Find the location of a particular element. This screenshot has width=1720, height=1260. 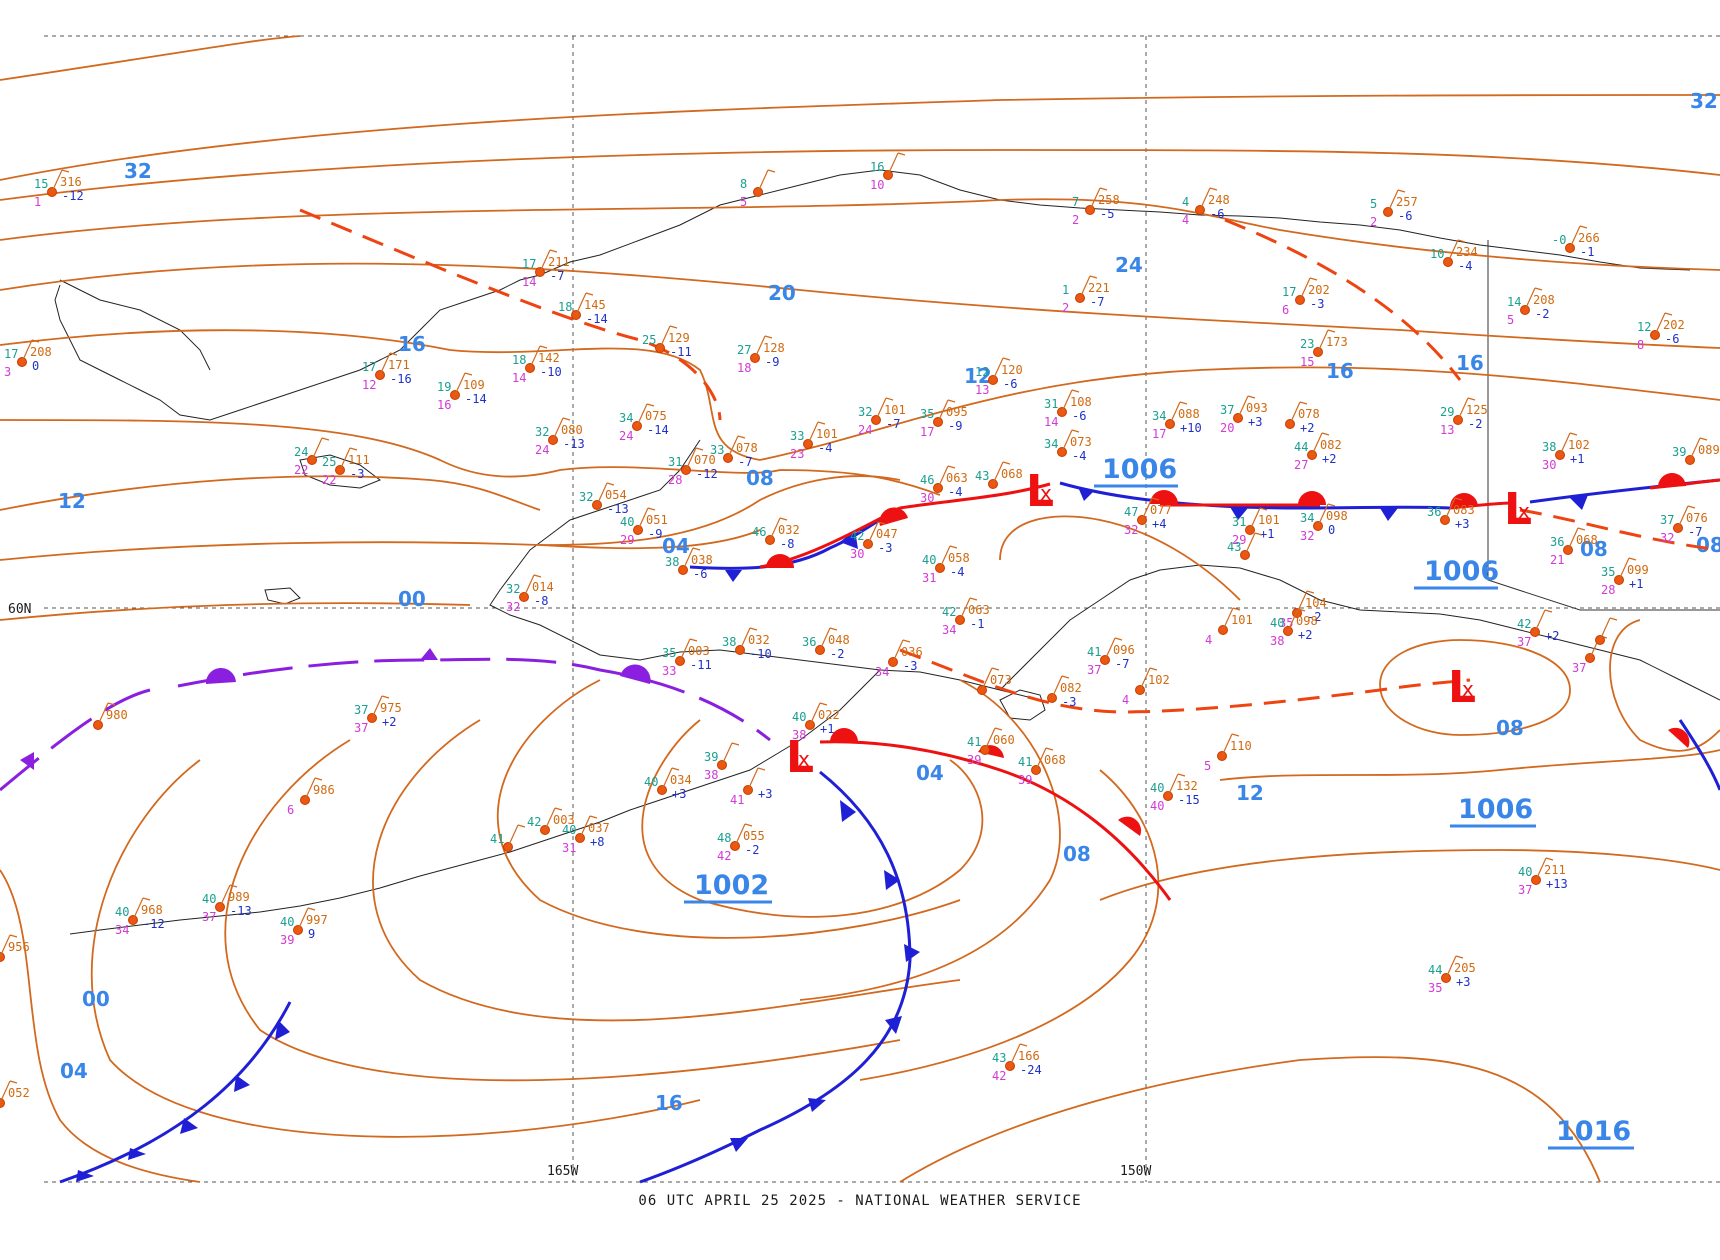

station-plot: 40 968 34 -12 is located at coordinates (140, 917).